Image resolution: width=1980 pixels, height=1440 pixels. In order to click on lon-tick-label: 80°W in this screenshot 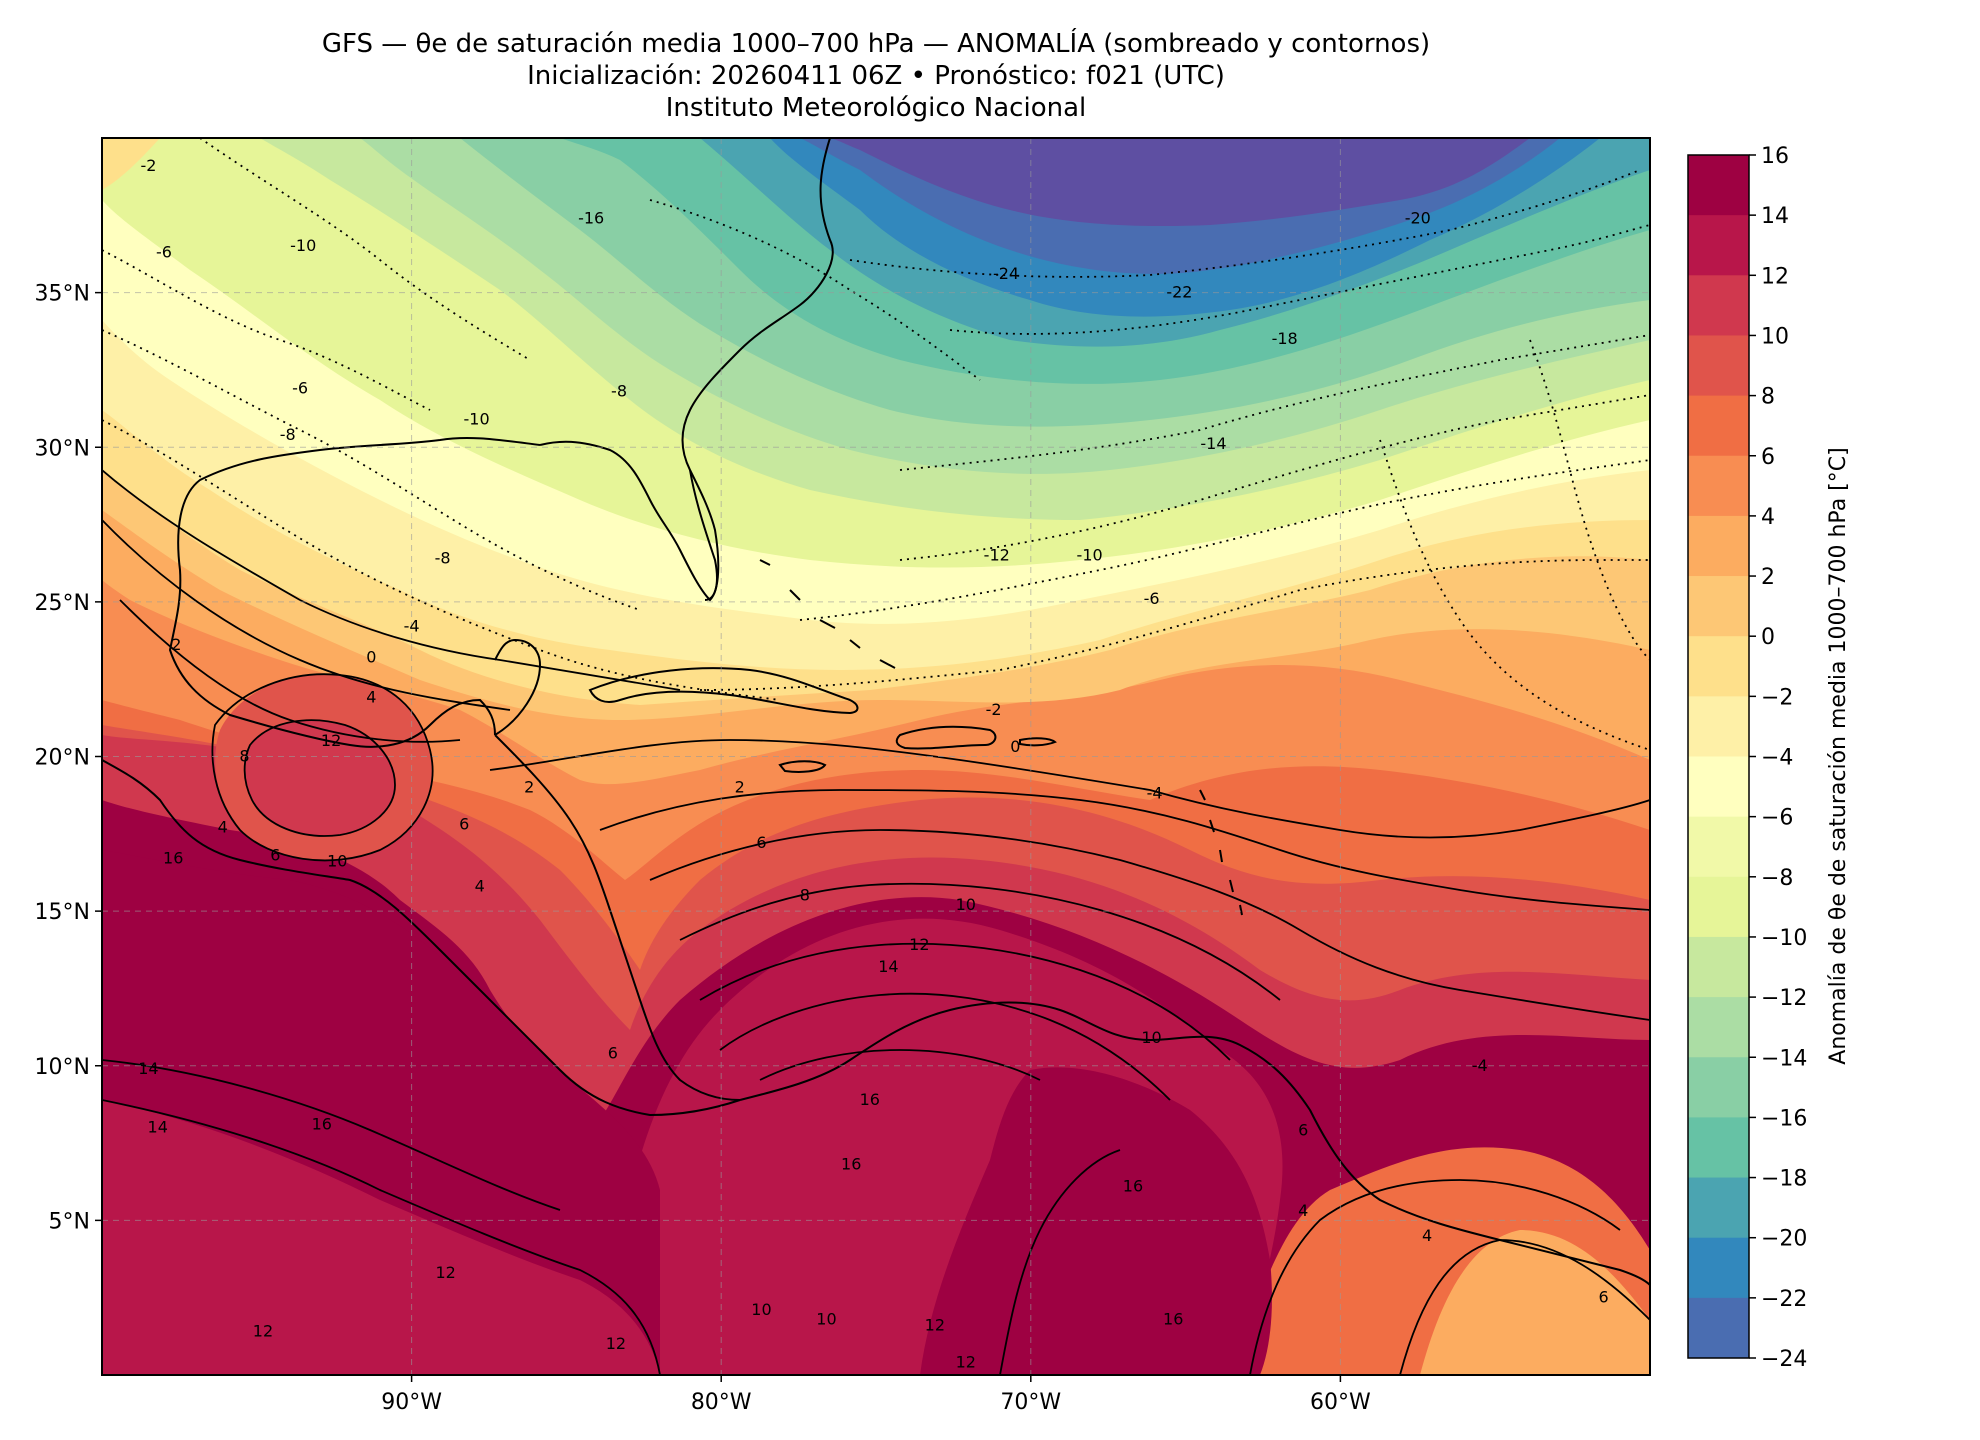, I will do `click(721, 1402)`.